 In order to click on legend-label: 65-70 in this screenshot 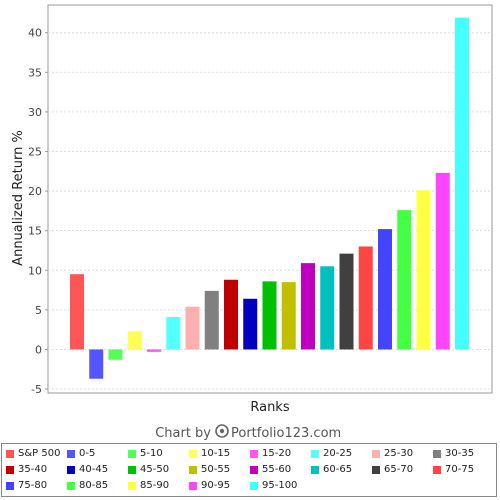, I will do `click(399, 469)`.